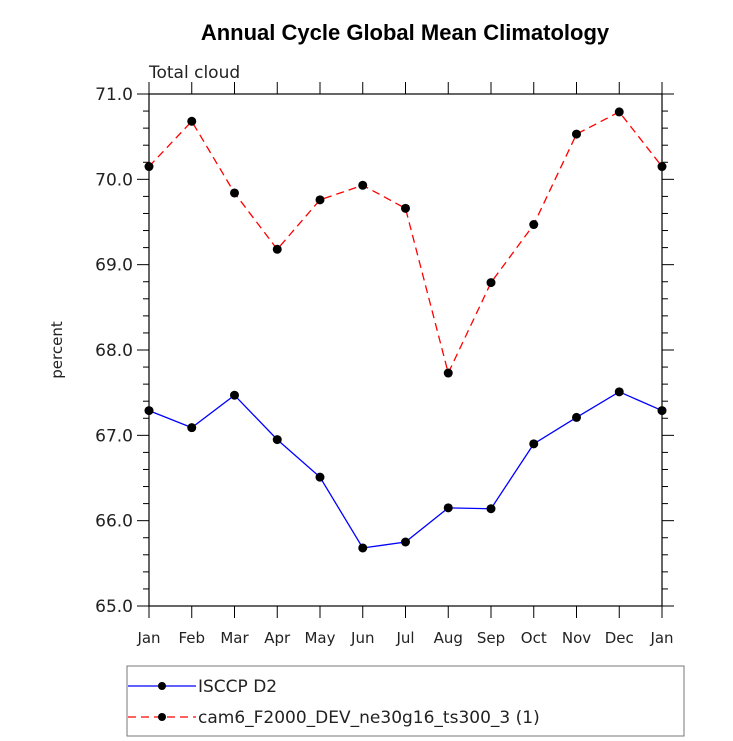  I want to click on legend-label-isccp: ISCCP D2, so click(237, 687).